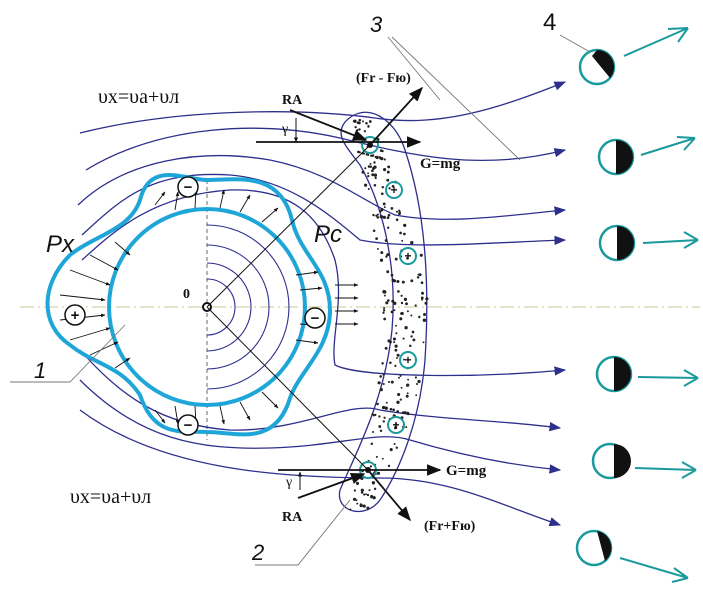 This screenshot has width=703, height=590. What do you see at coordinates (292, 100) in the screenshot?
I see `label-ra-top: RA` at bounding box center [292, 100].